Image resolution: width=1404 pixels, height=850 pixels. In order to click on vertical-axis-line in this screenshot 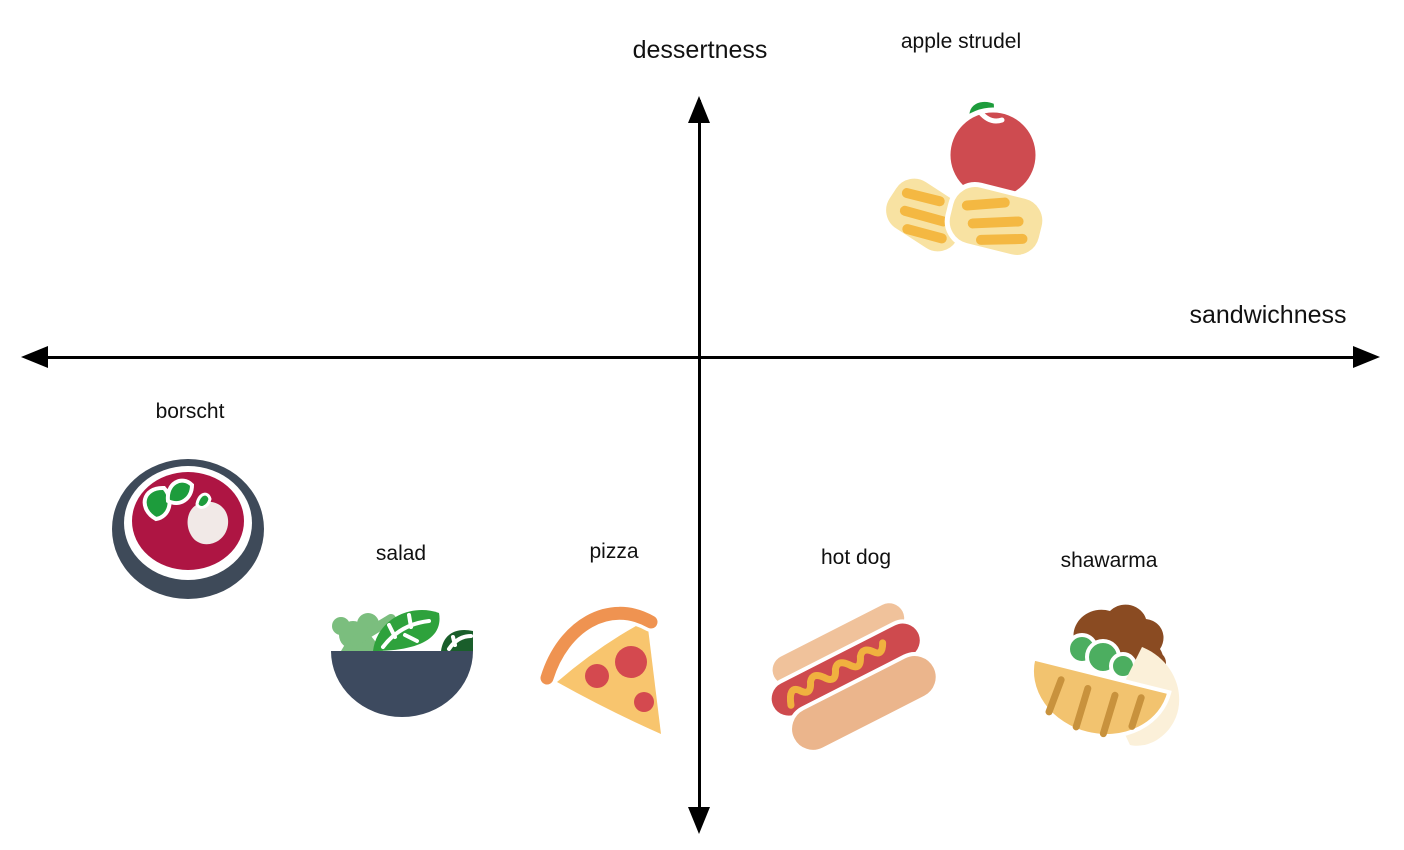, I will do `click(699, 456)`.